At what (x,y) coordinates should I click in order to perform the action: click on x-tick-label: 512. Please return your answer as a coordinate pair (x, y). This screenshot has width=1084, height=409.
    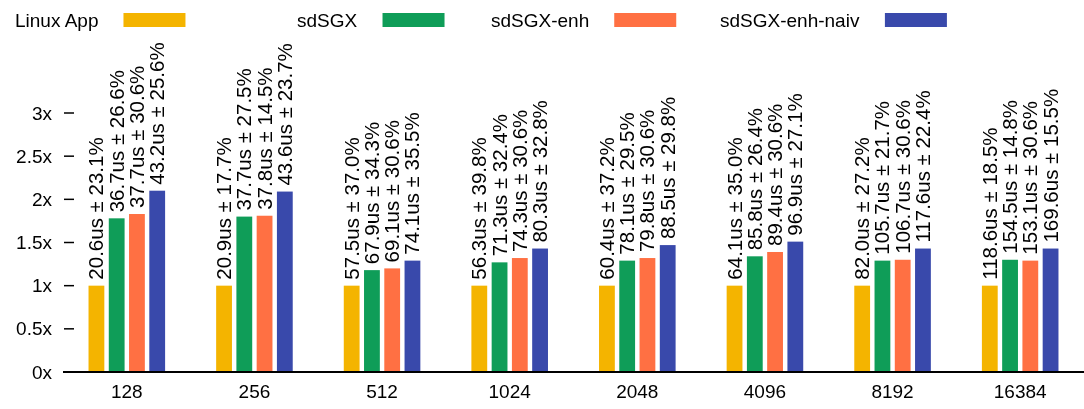
    Looking at the image, I should click on (382, 391).